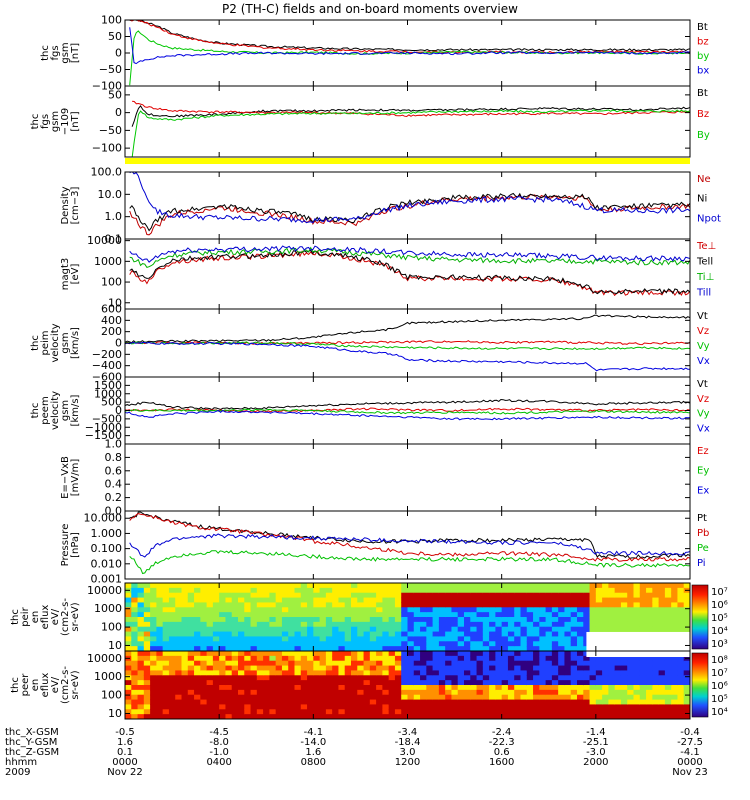 This screenshot has height=800, width=750. What do you see at coordinates (703, 541) in the screenshot?
I see `legend-pressure: Pt Pb Pe Pi` at bounding box center [703, 541].